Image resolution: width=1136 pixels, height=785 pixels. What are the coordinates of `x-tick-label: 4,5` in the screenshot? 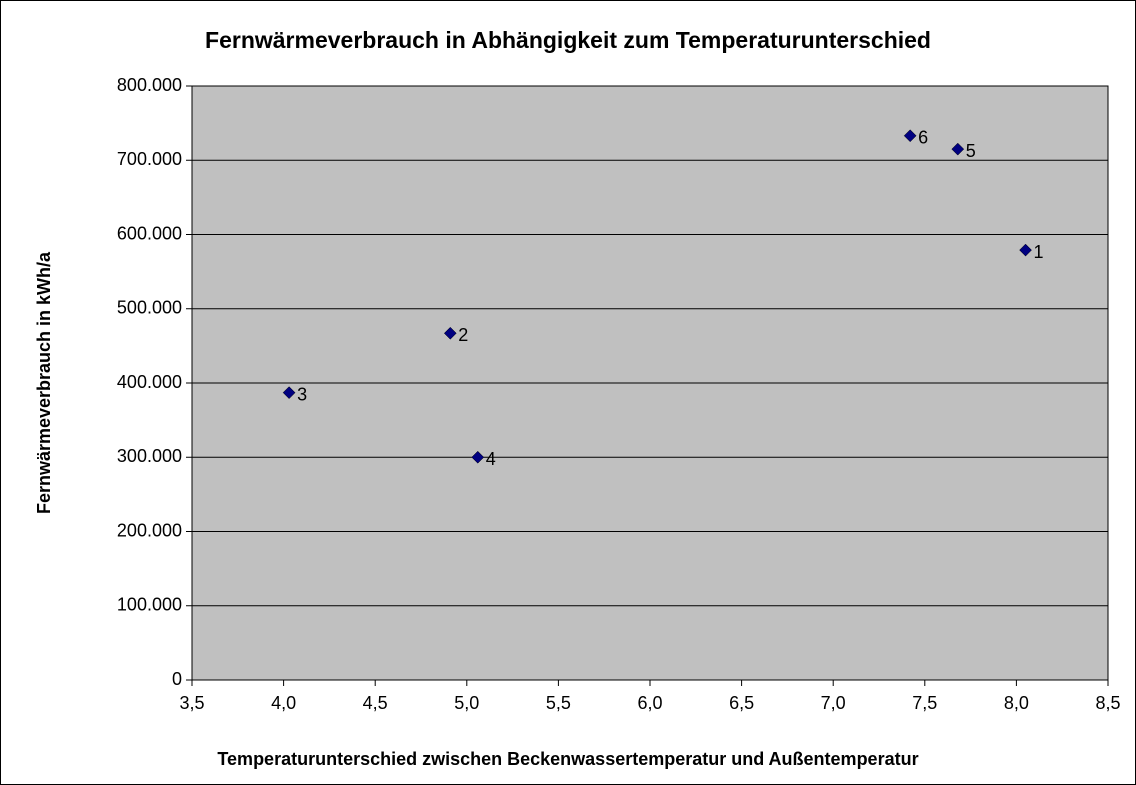 It's located at (375, 703).